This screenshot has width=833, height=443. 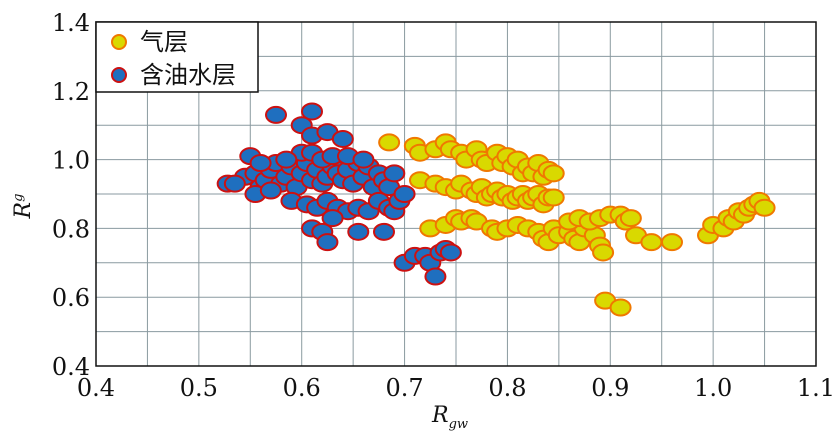 I want to click on legend: 气层 含油水层, so click(x=177, y=57).